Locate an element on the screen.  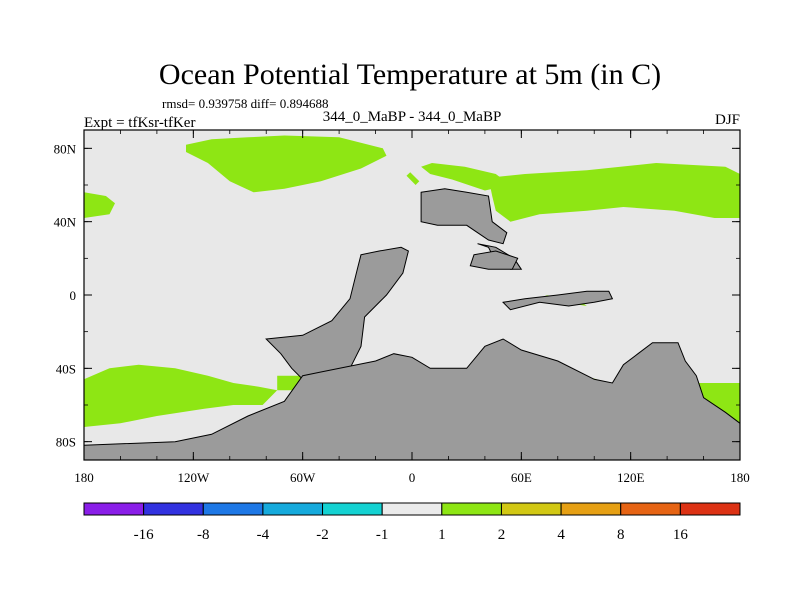
landmass-north-atlantic-land is located at coordinates (464, 216).